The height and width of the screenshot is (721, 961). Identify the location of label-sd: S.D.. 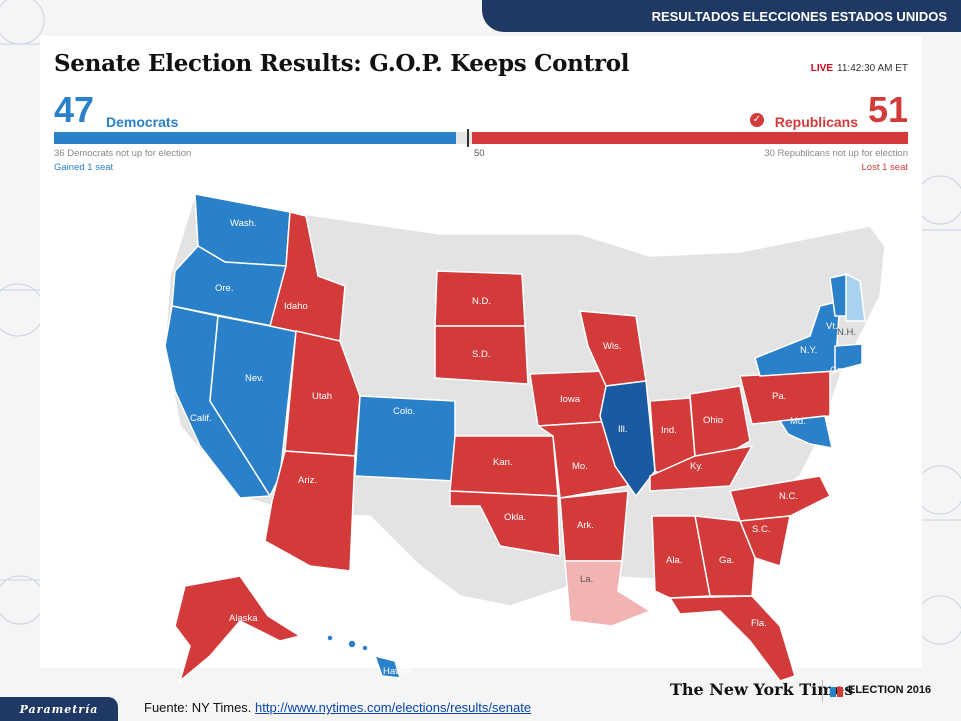
(481, 354).